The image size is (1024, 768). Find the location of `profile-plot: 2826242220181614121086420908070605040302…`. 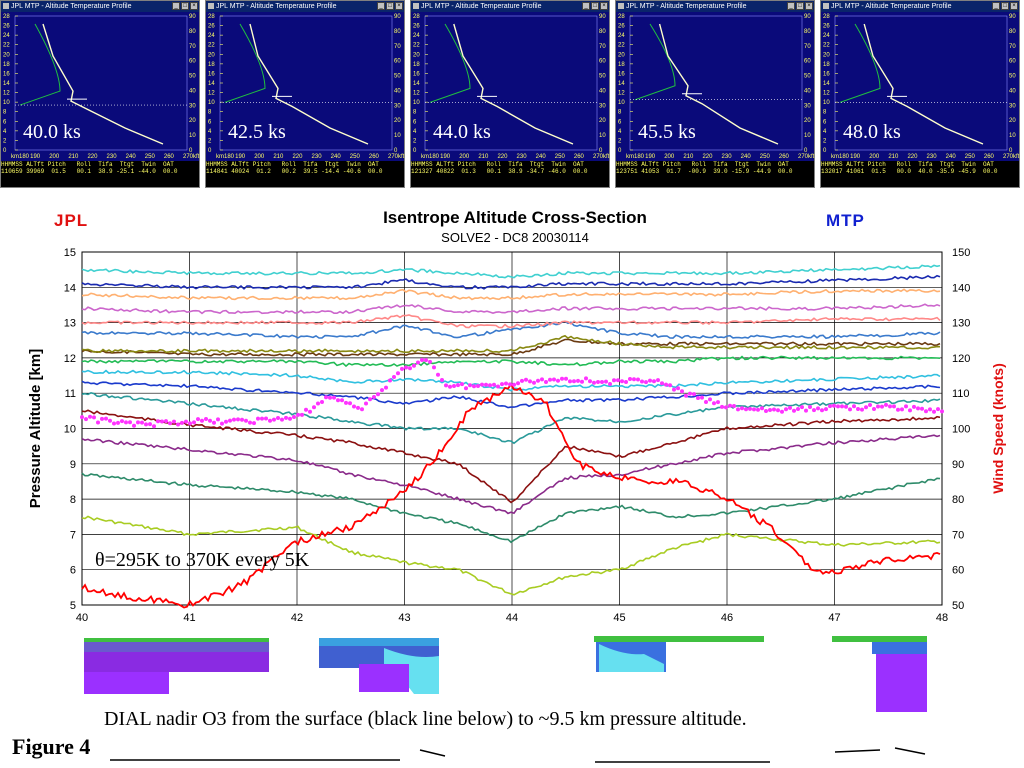

profile-plot: 2826242220181614121086420908070605040302… is located at coordinates (306, 87).